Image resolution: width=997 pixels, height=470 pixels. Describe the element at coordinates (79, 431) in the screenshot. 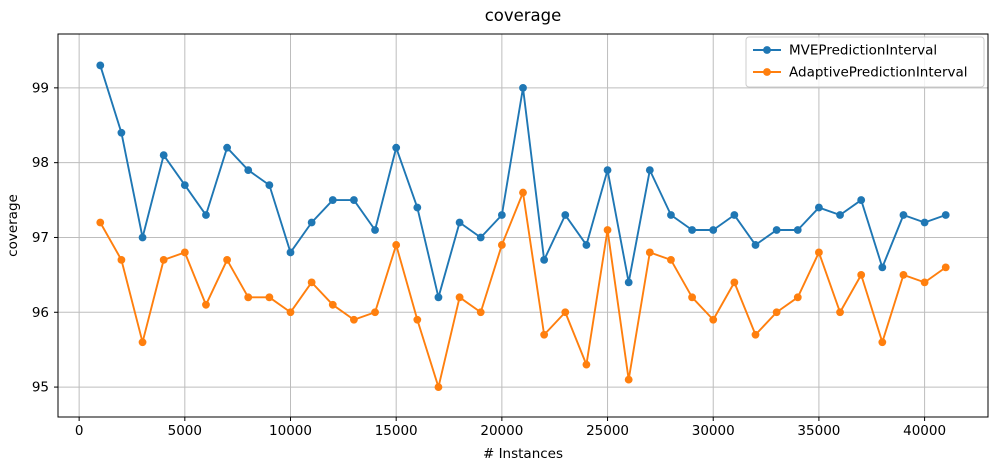

I see `x-tick-label: 0` at that location.